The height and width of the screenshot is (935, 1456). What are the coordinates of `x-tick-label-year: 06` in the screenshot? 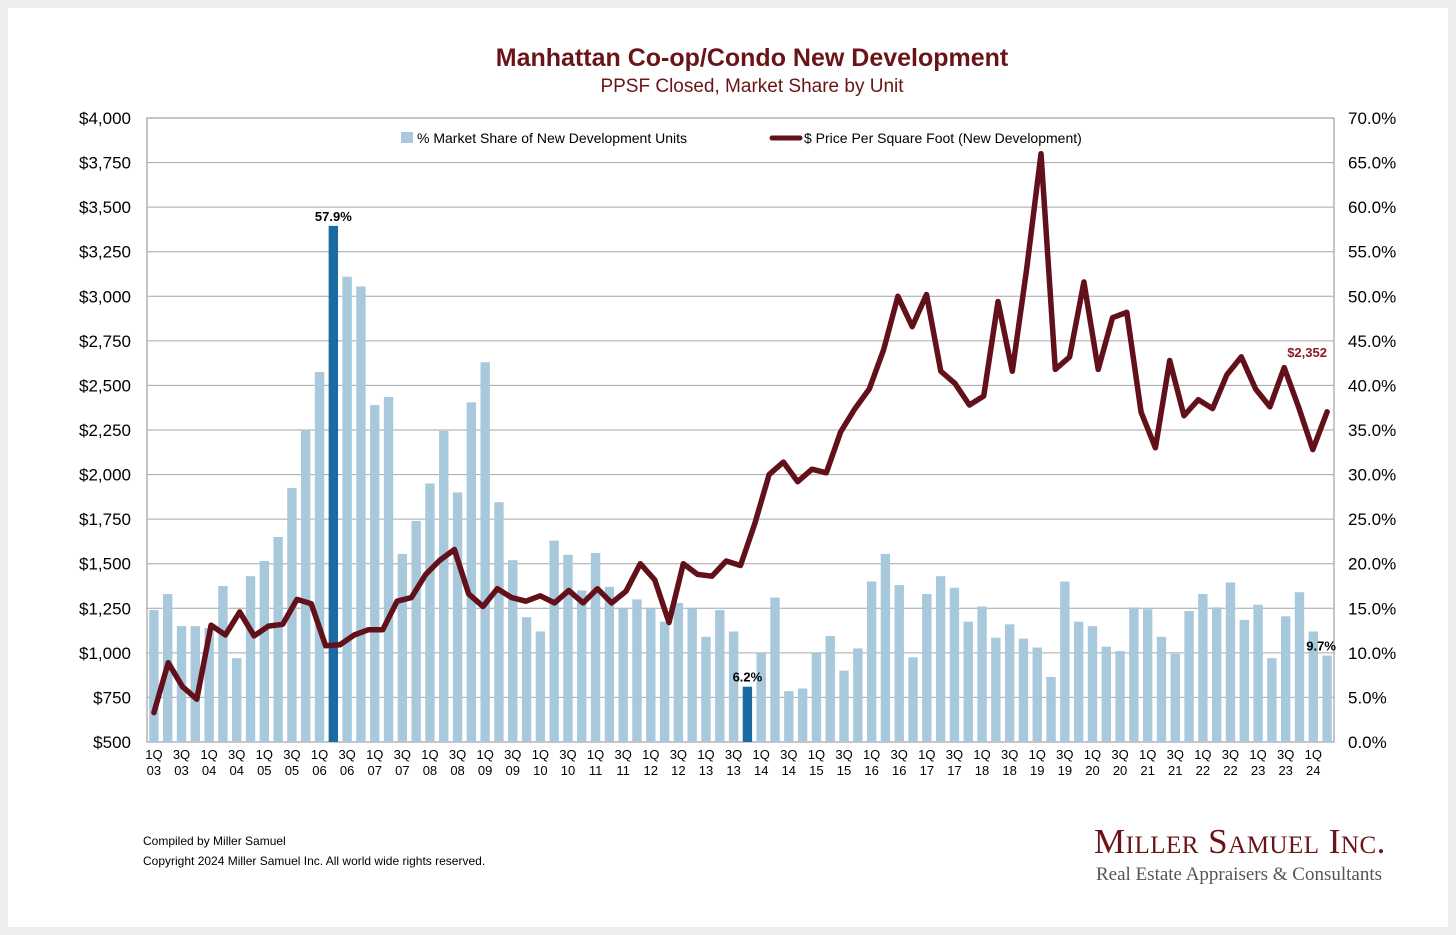 It's located at (347, 770).